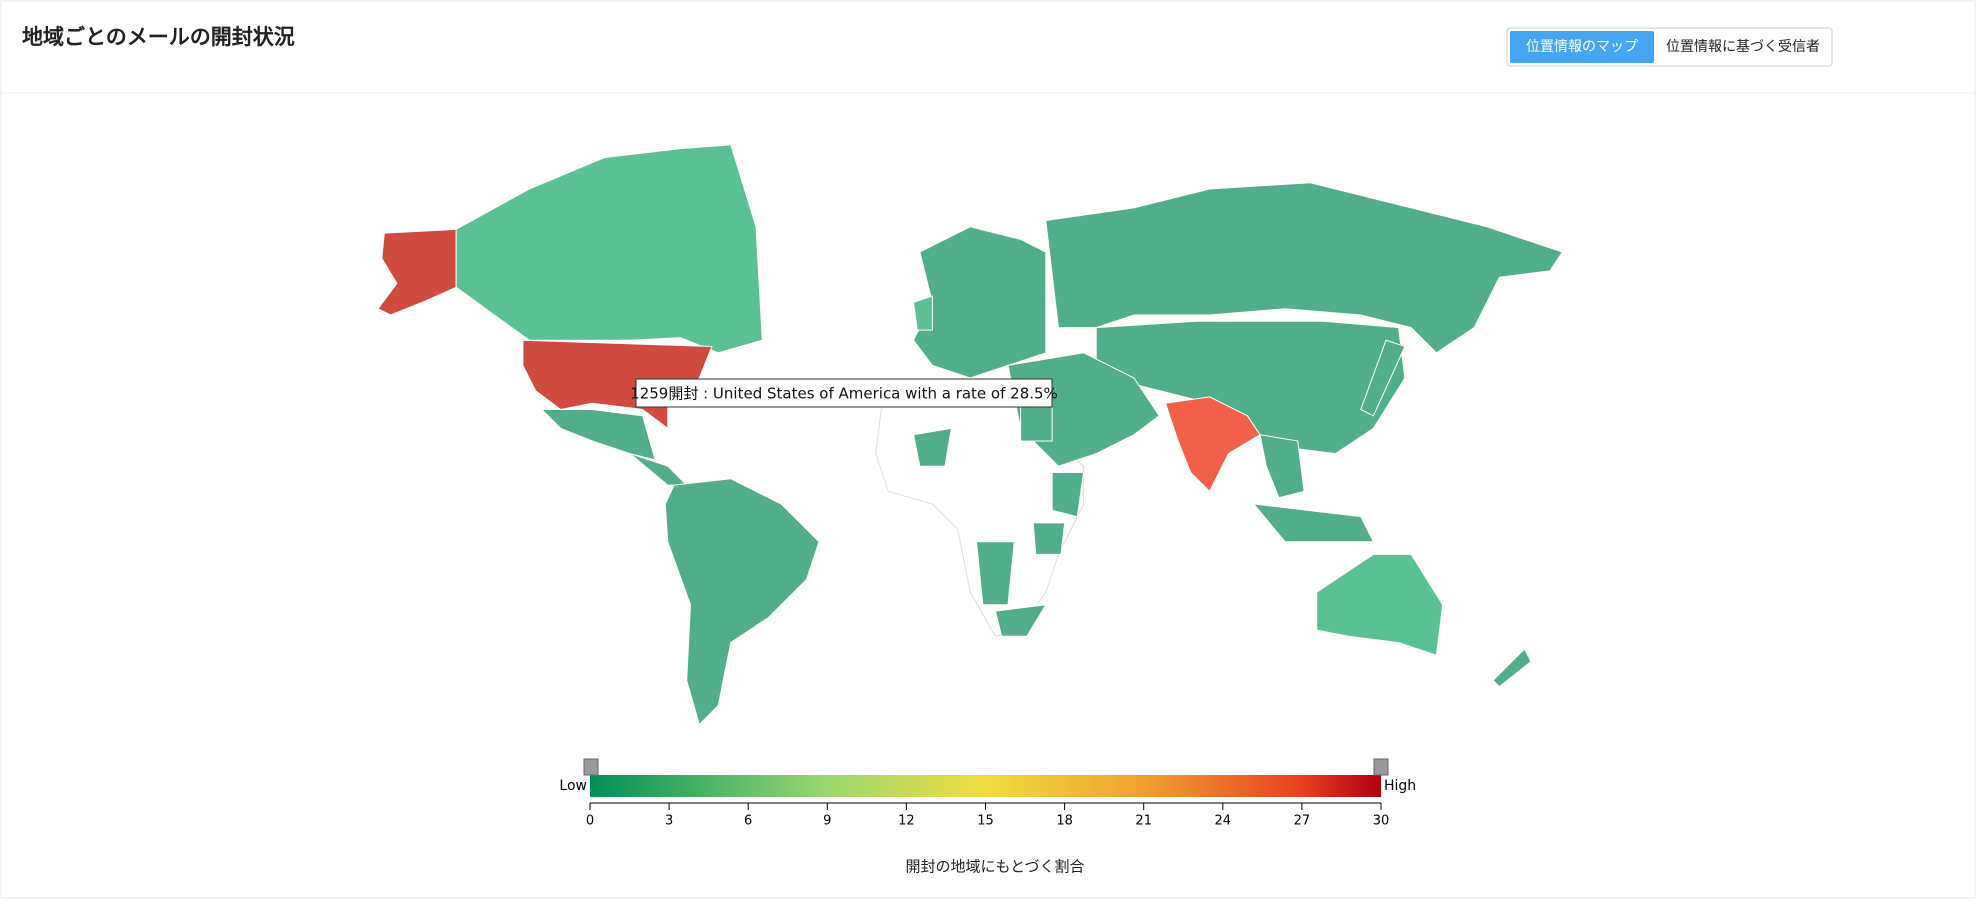 The image size is (1976, 903). Describe the element at coordinates (985, 786) in the screenshot. I see `color-bar` at that location.